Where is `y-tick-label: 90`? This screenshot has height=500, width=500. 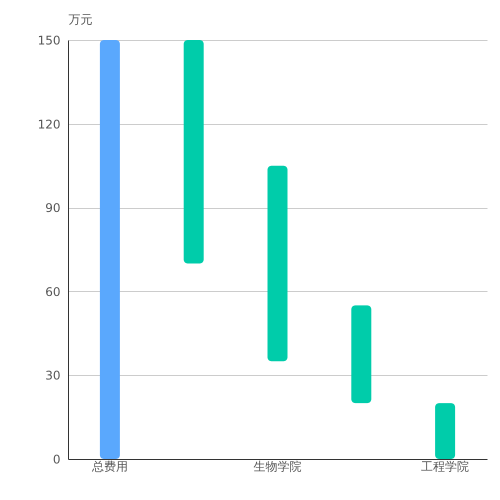
y-tick-label: 90 is located at coordinates (52, 208).